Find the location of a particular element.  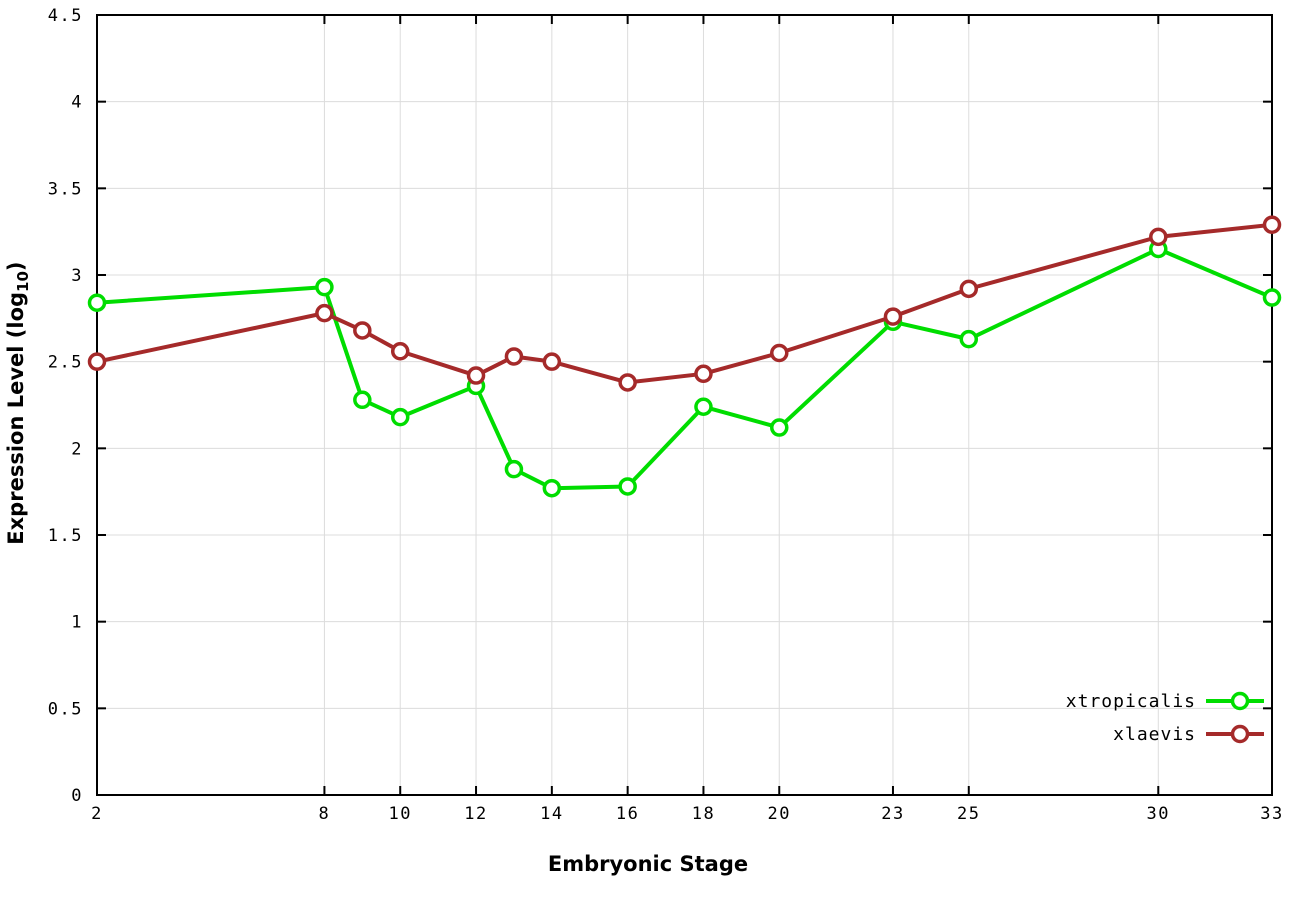

y-tick-label: 2 is located at coordinates (77, 449).